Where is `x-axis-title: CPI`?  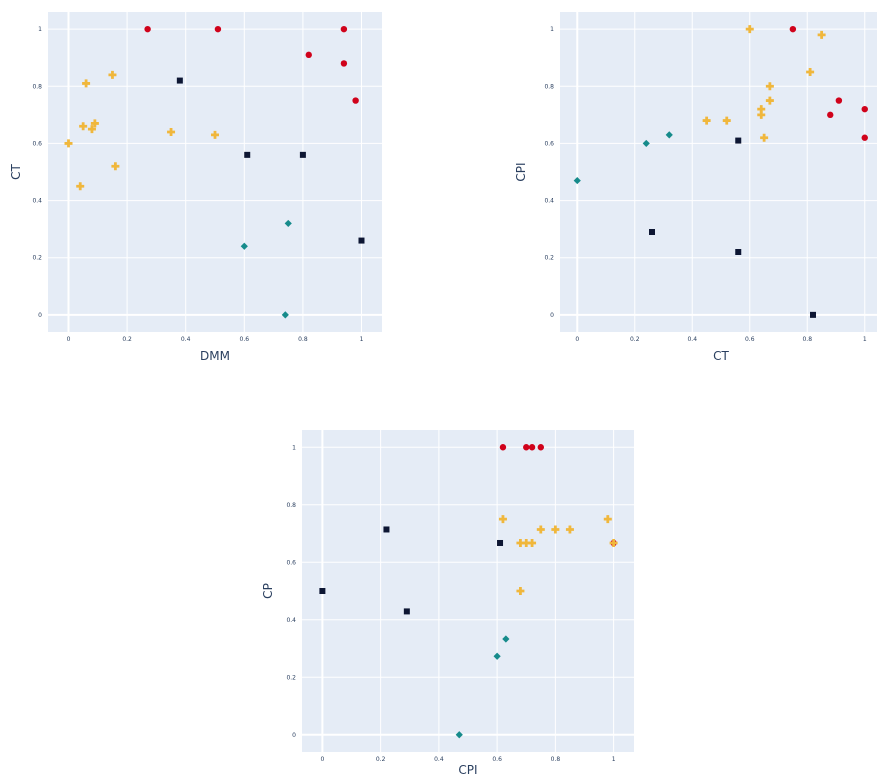
x-axis-title: CPI is located at coordinates (467, 770).